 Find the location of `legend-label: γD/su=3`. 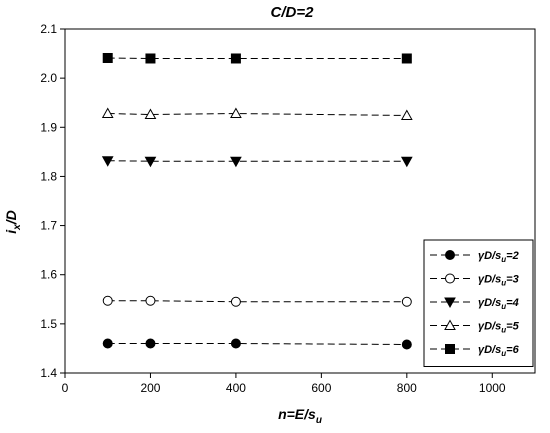

legend-label: γD/su=3 is located at coordinates (498, 281).